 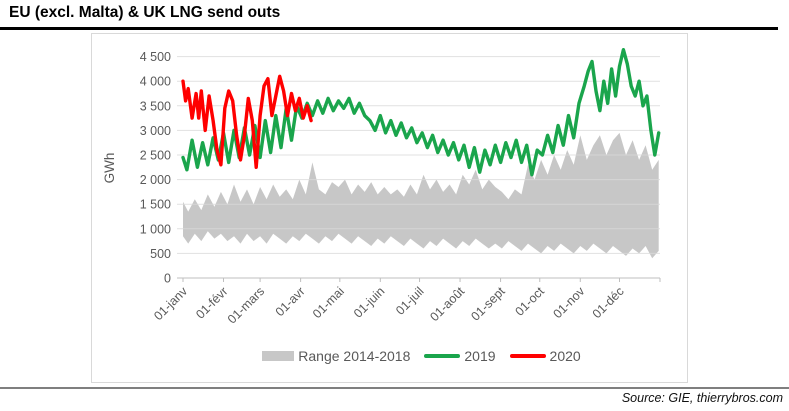 I want to click on title-rule, so click(x=389, y=28).